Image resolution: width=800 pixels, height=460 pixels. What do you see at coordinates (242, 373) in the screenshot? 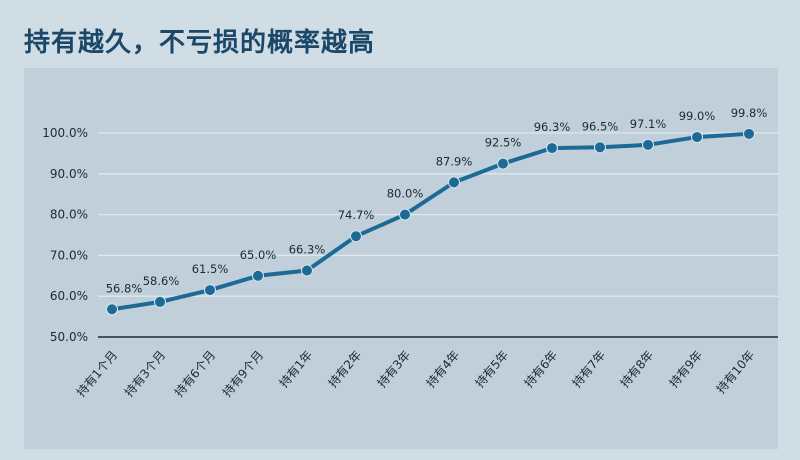
I see `x-tick-label: 持有9个月` at bounding box center [242, 373].